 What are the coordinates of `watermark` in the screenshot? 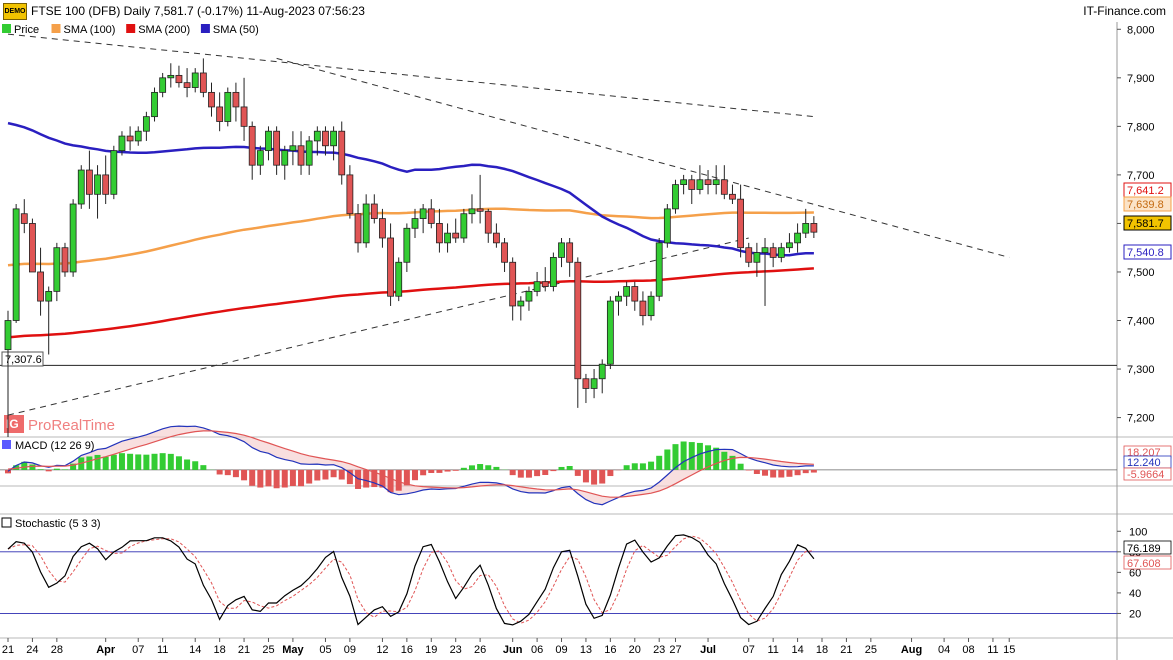 It's located at (14, 424).